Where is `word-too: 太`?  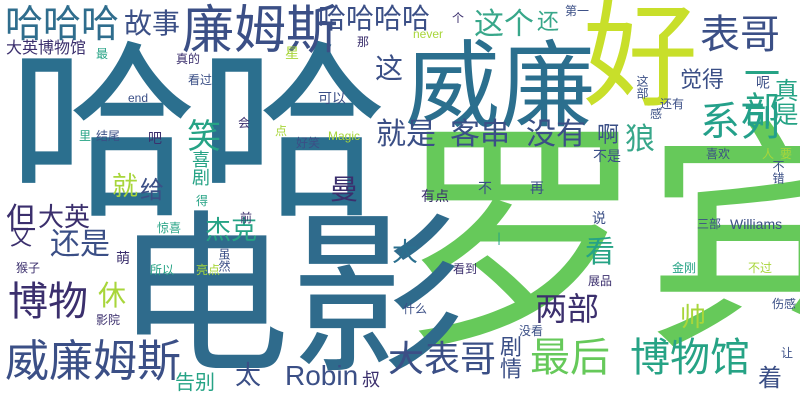
word-too: 太 is located at coordinates (248, 376).